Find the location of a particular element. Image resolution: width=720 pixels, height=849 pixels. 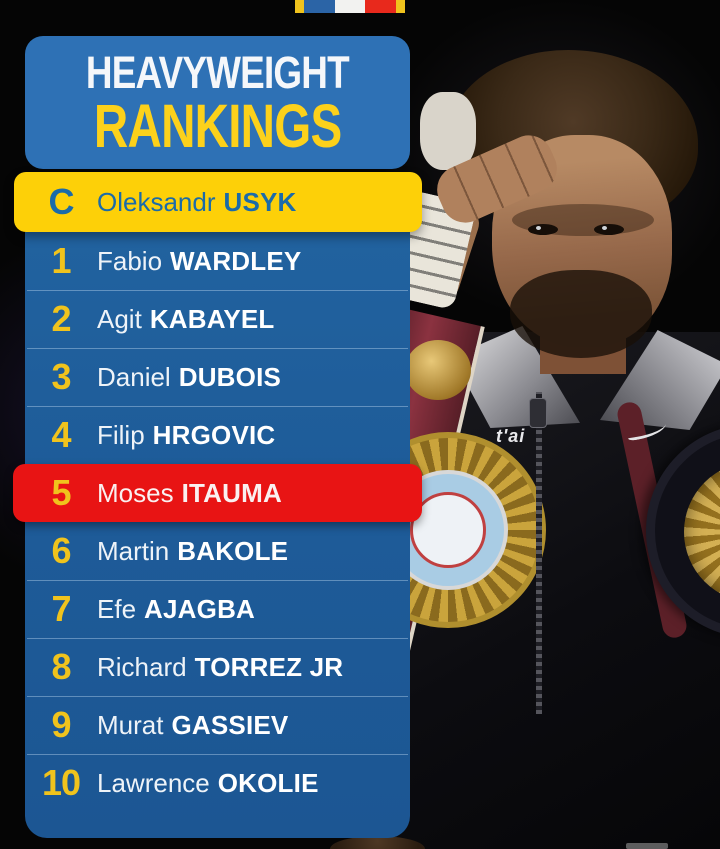

rank-number: 6 is located at coordinates (61, 550).